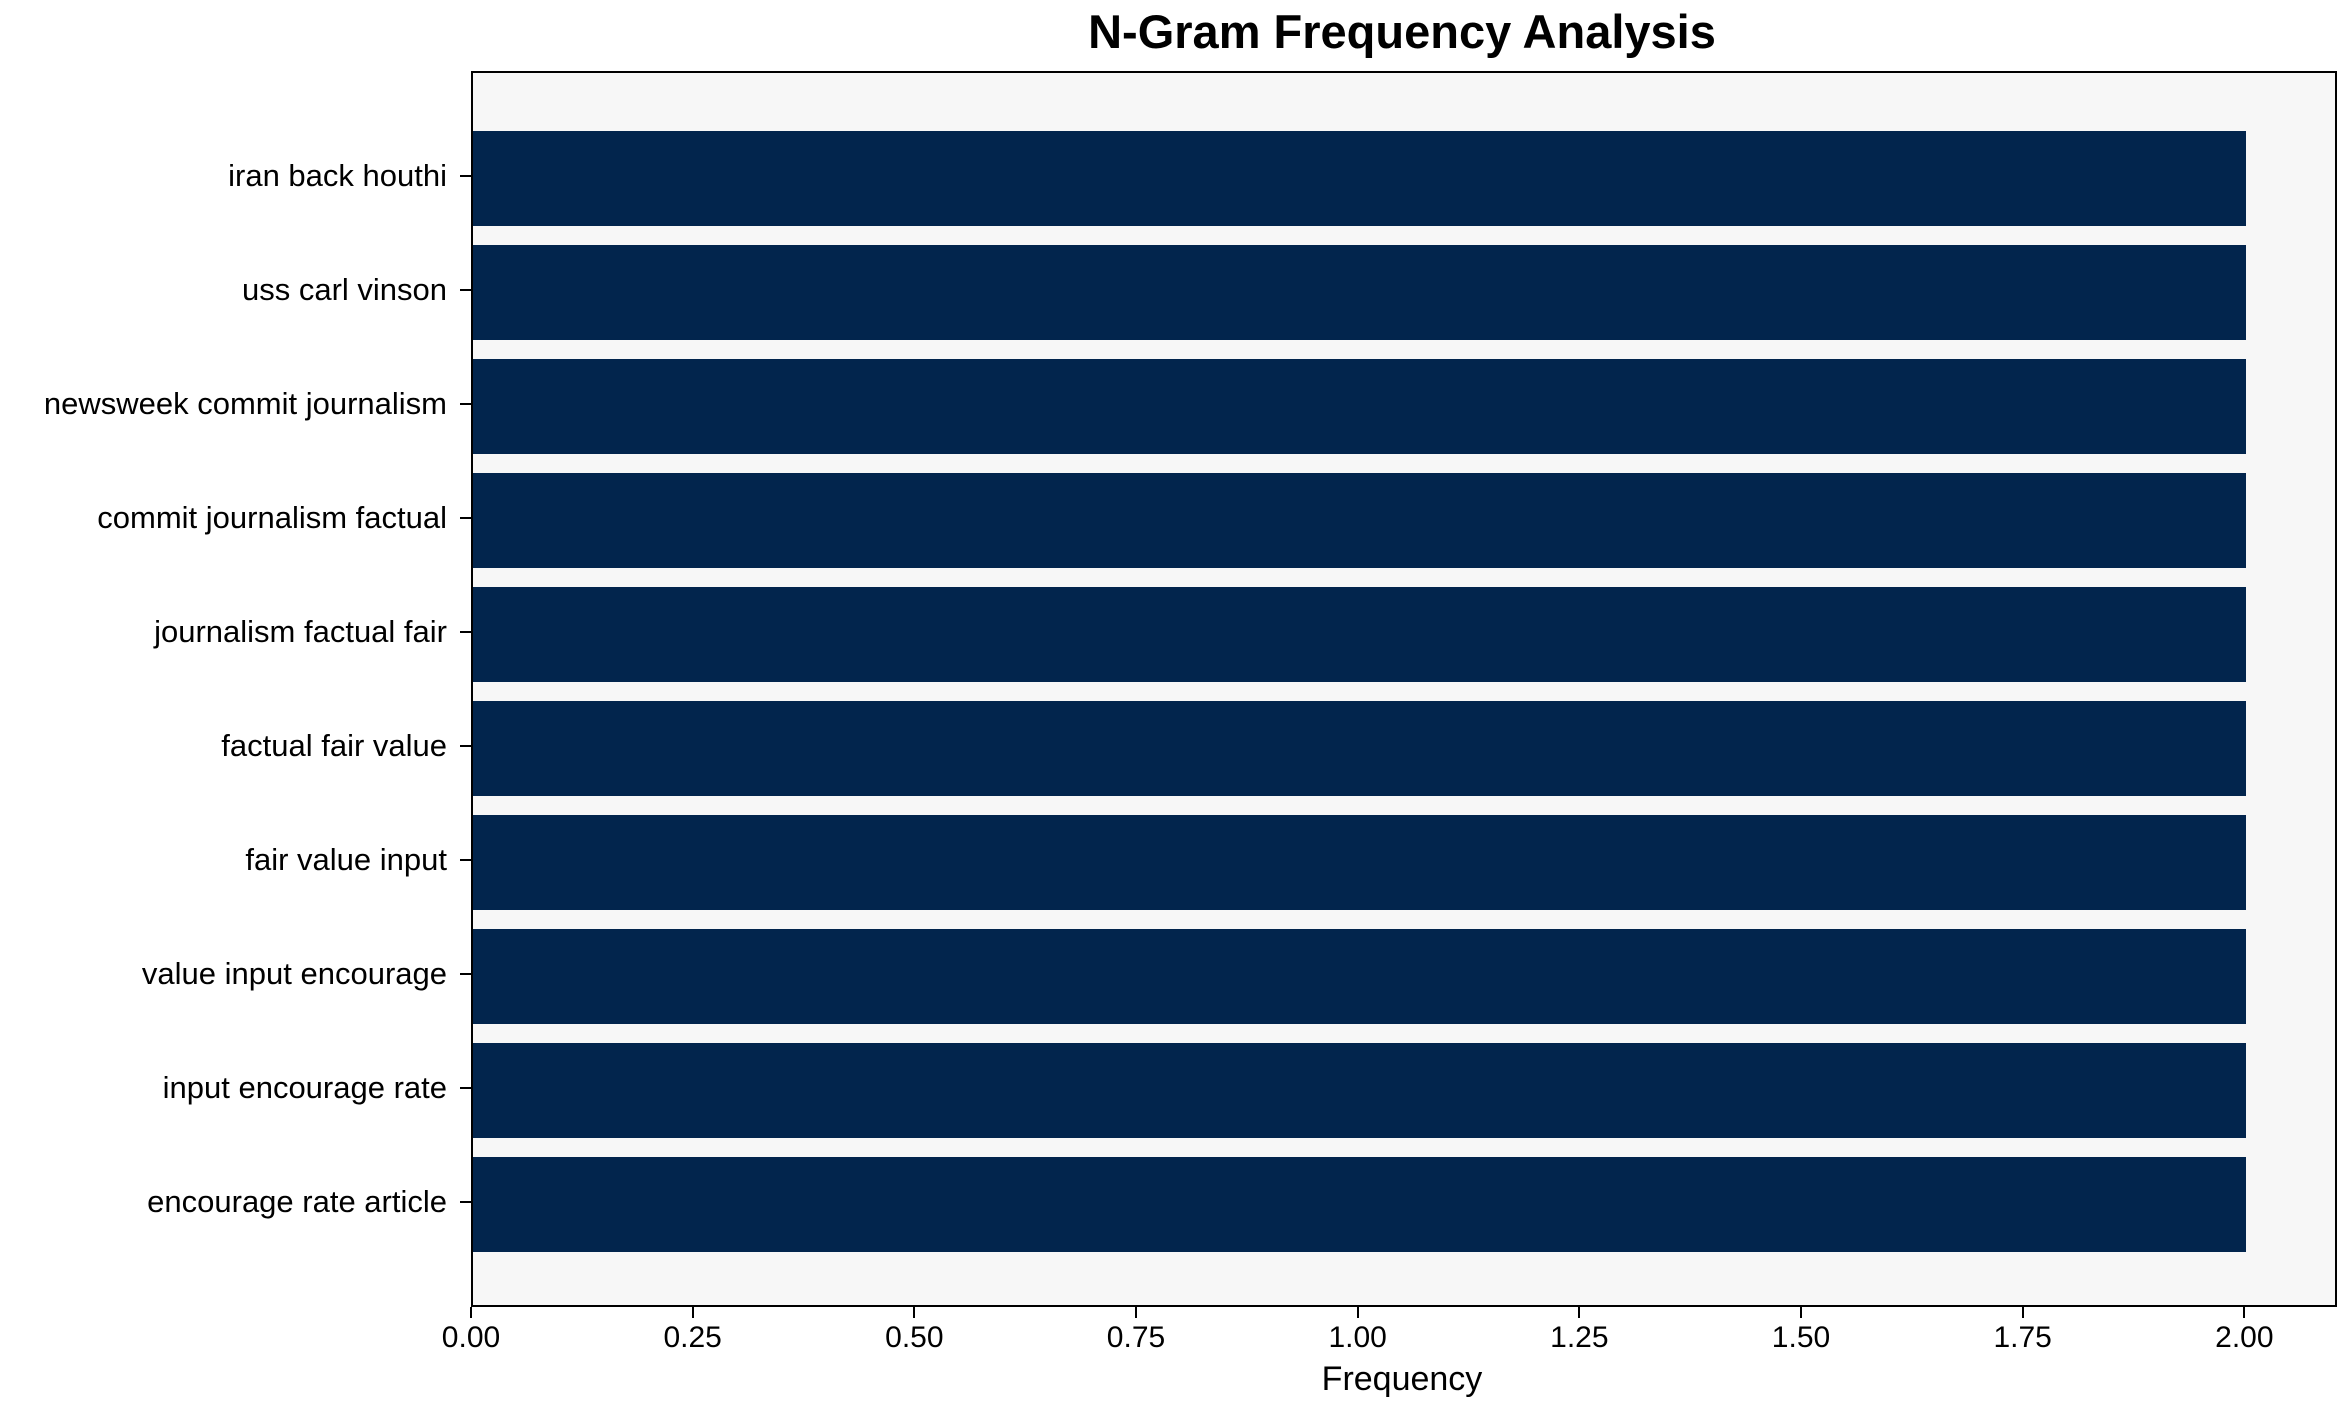  Describe the element at coordinates (346, 859) in the screenshot. I see `y-tick-label: fair value input` at that location.